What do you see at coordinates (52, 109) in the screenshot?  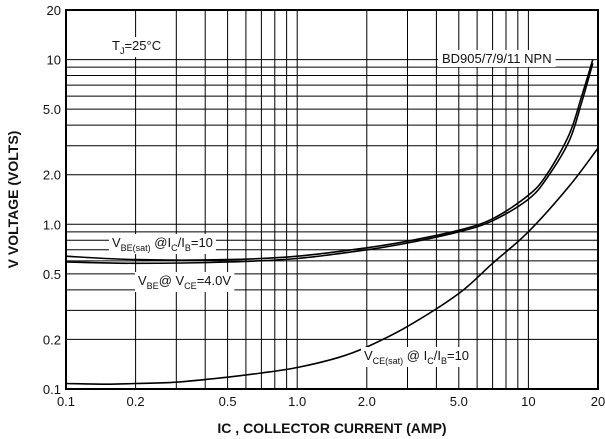 I see `y-tick-label: 5.0` at bounding box center [52, 109].